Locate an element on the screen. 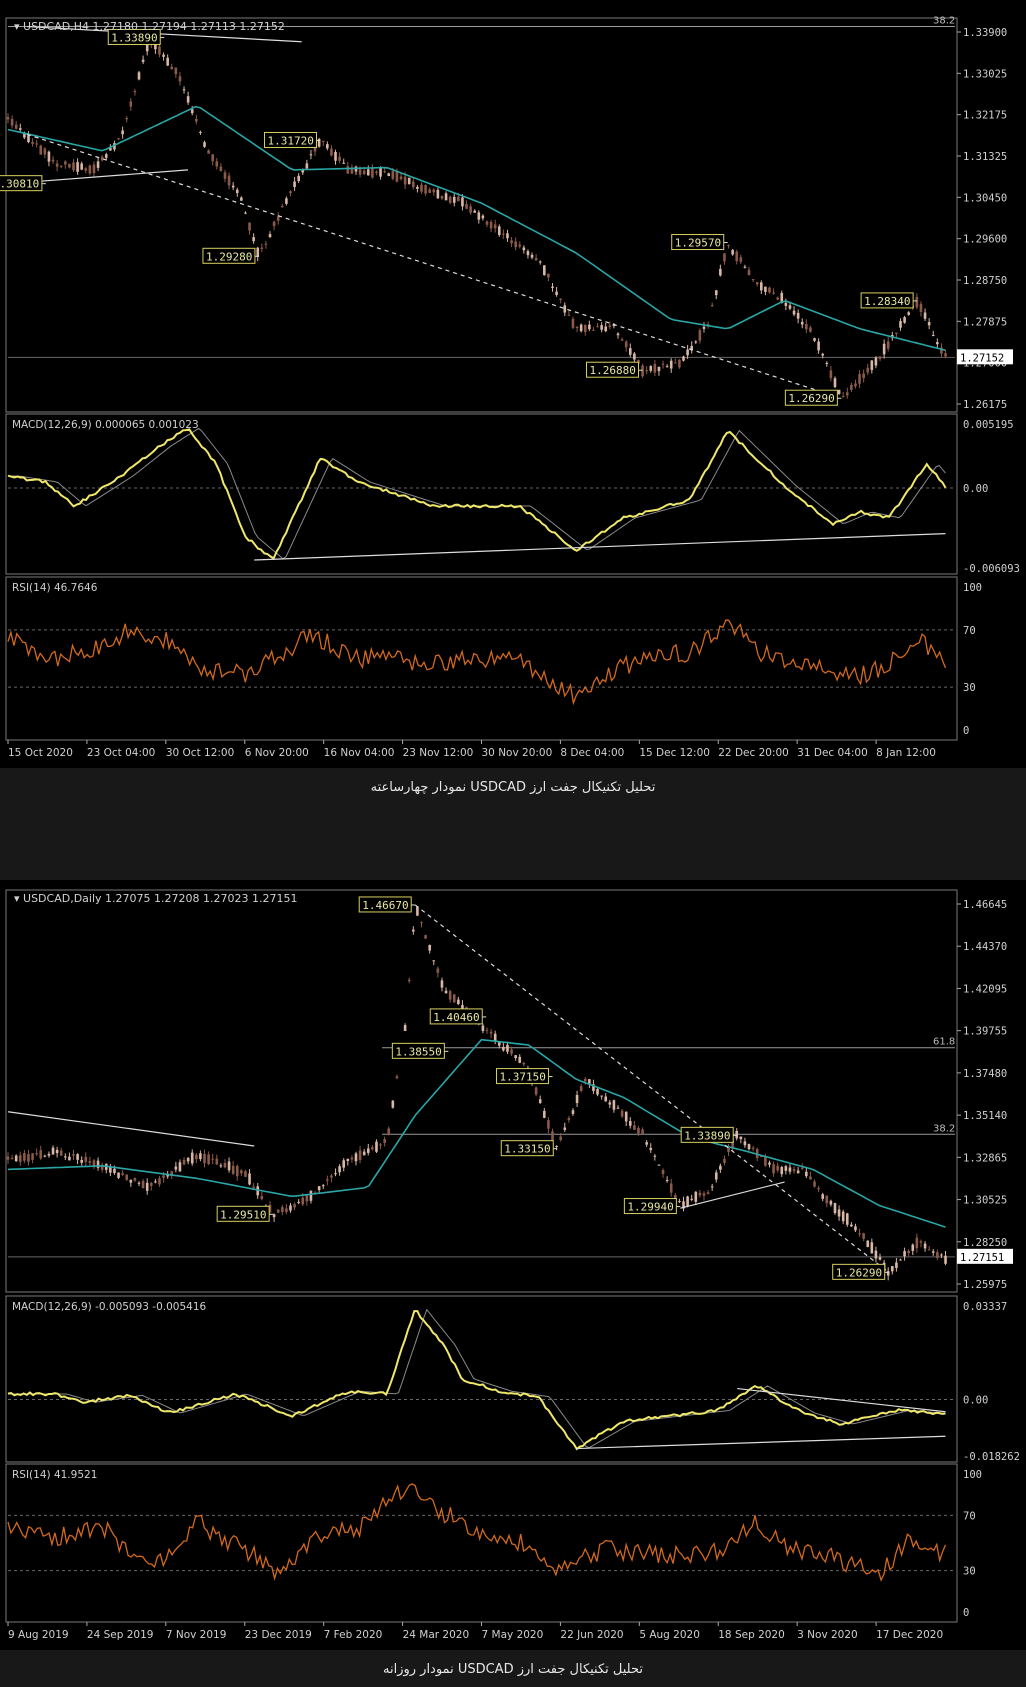 The image size is (1026, 1687). x-tick-label: 7 Nov 2019 is located at coordinates (196, 1635).